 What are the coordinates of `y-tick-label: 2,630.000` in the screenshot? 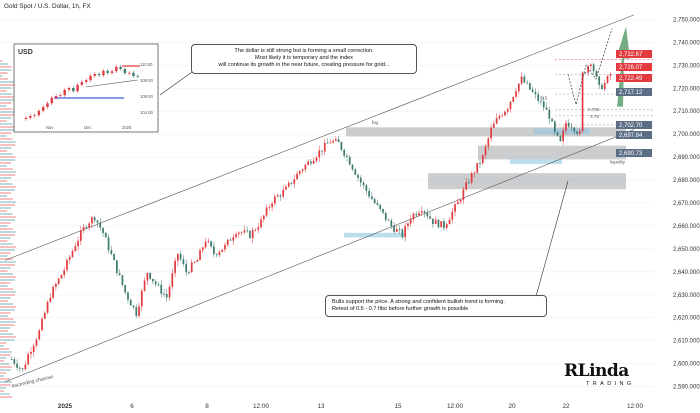 It's located at (686, 296).